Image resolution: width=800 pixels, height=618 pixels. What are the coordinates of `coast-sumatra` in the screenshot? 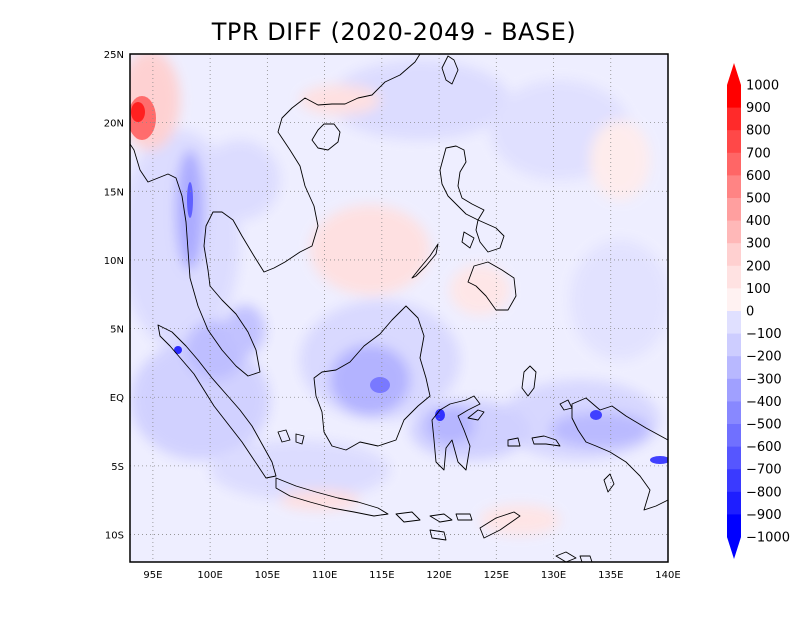 It's located at (217, 401).